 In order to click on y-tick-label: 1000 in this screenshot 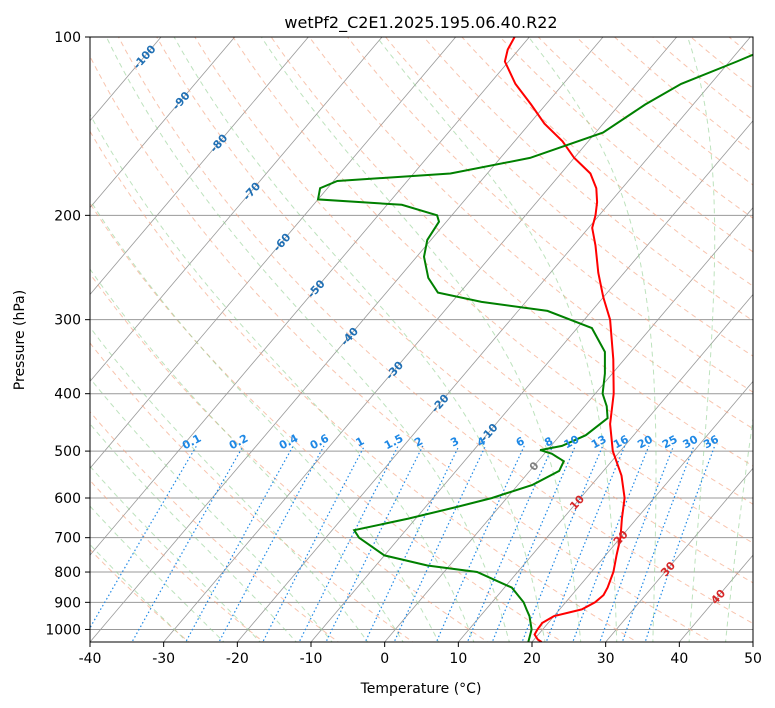, I will do `click(63, 630)`.